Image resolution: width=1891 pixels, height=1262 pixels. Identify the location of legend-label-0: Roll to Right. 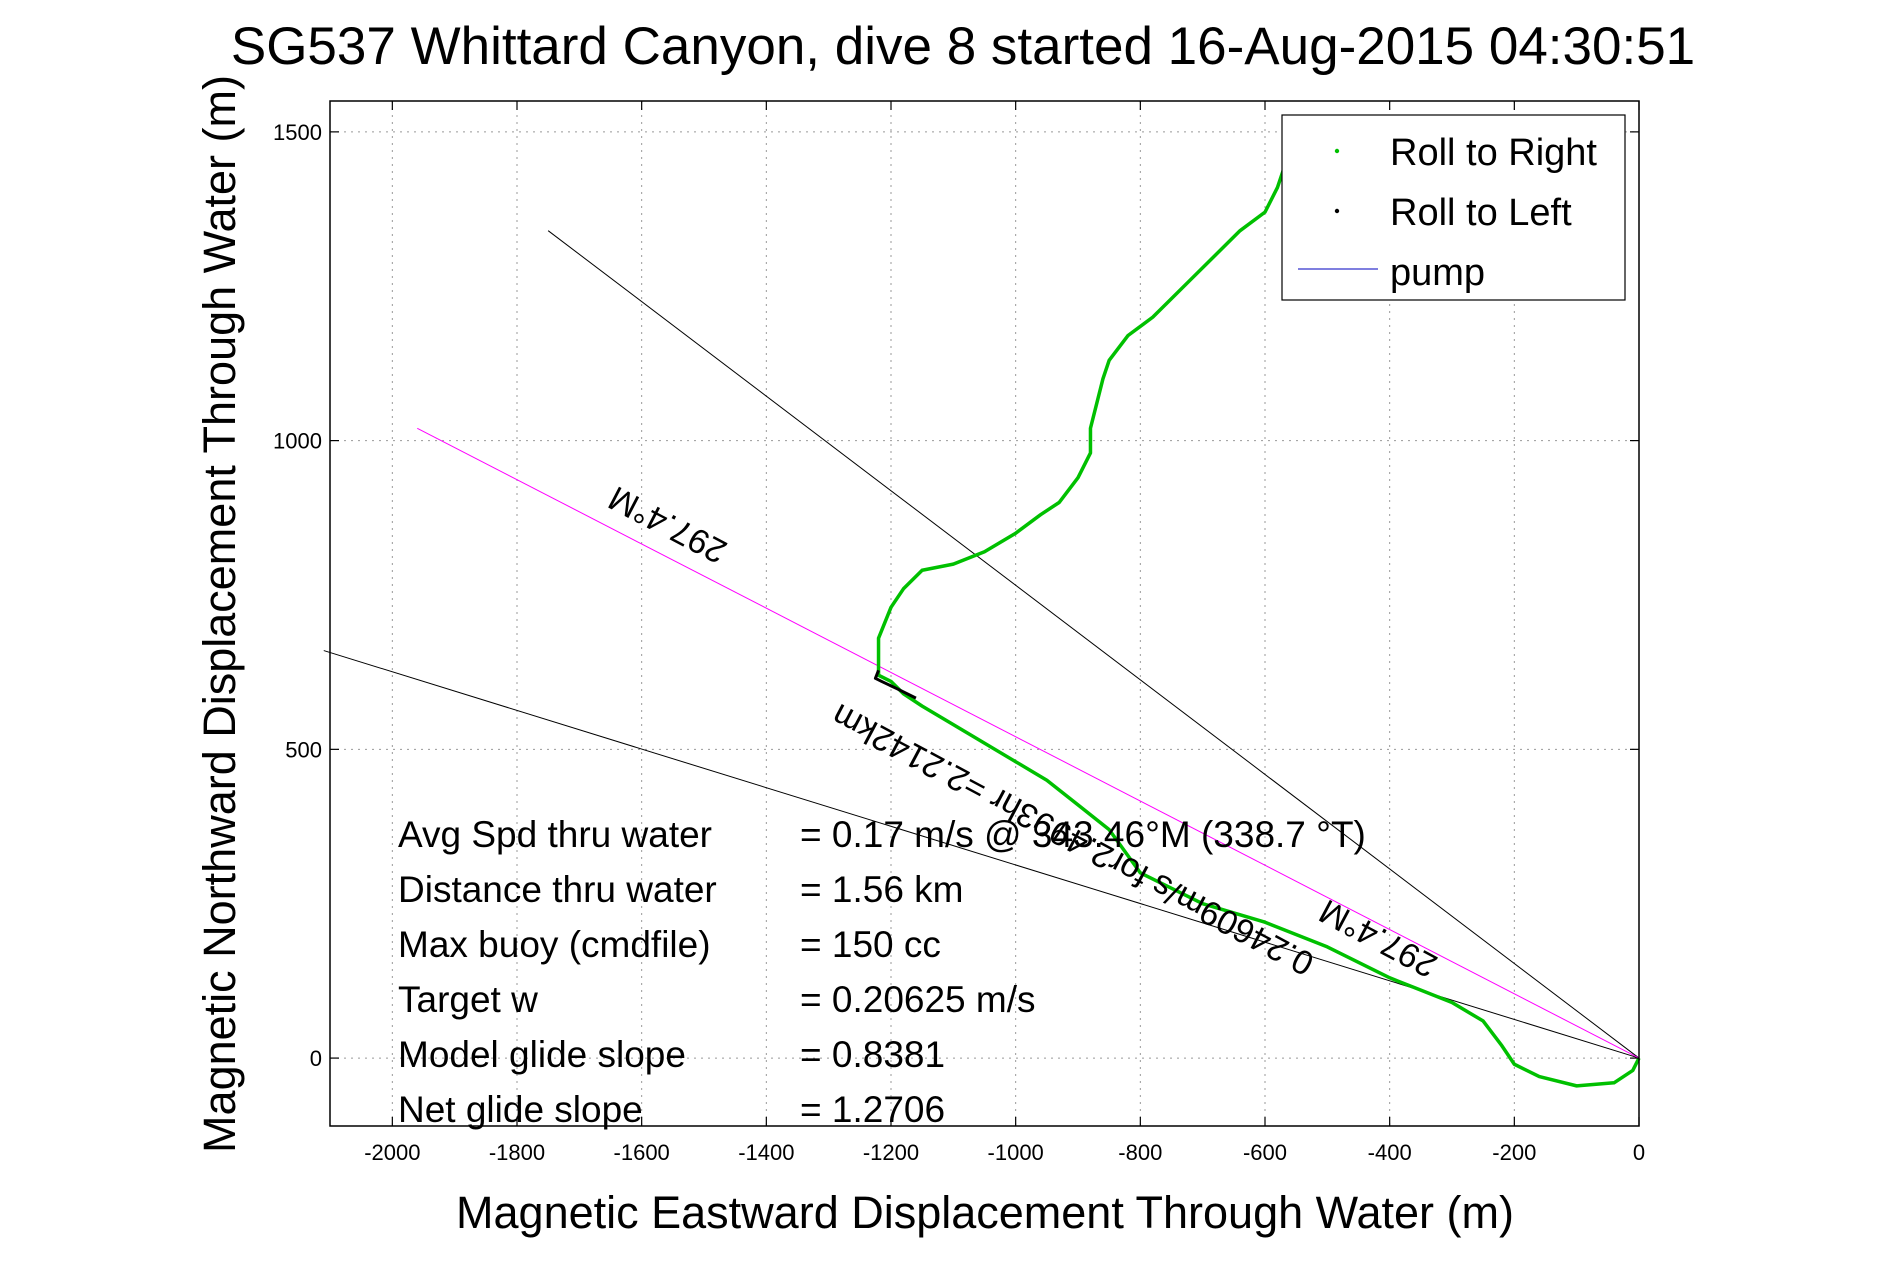
(1493, 153).